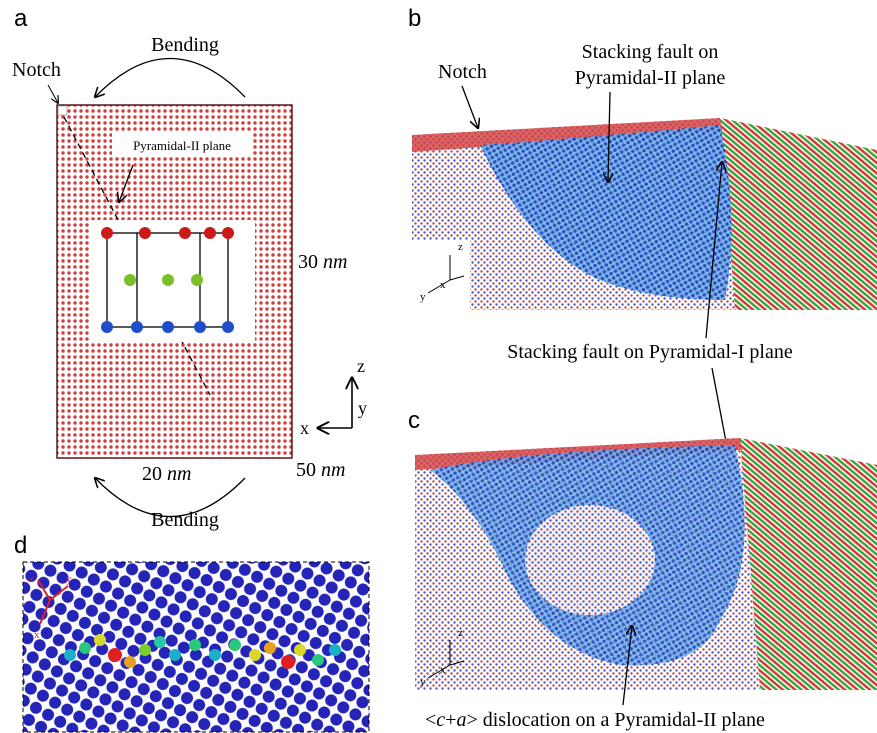 Image resolution: width=877 pixels, height=733 pixels. What do you see at coordinates (320, 470) in the screenshot?
I see `dim-depth: 50 nm` at bounding box center [320, 470].